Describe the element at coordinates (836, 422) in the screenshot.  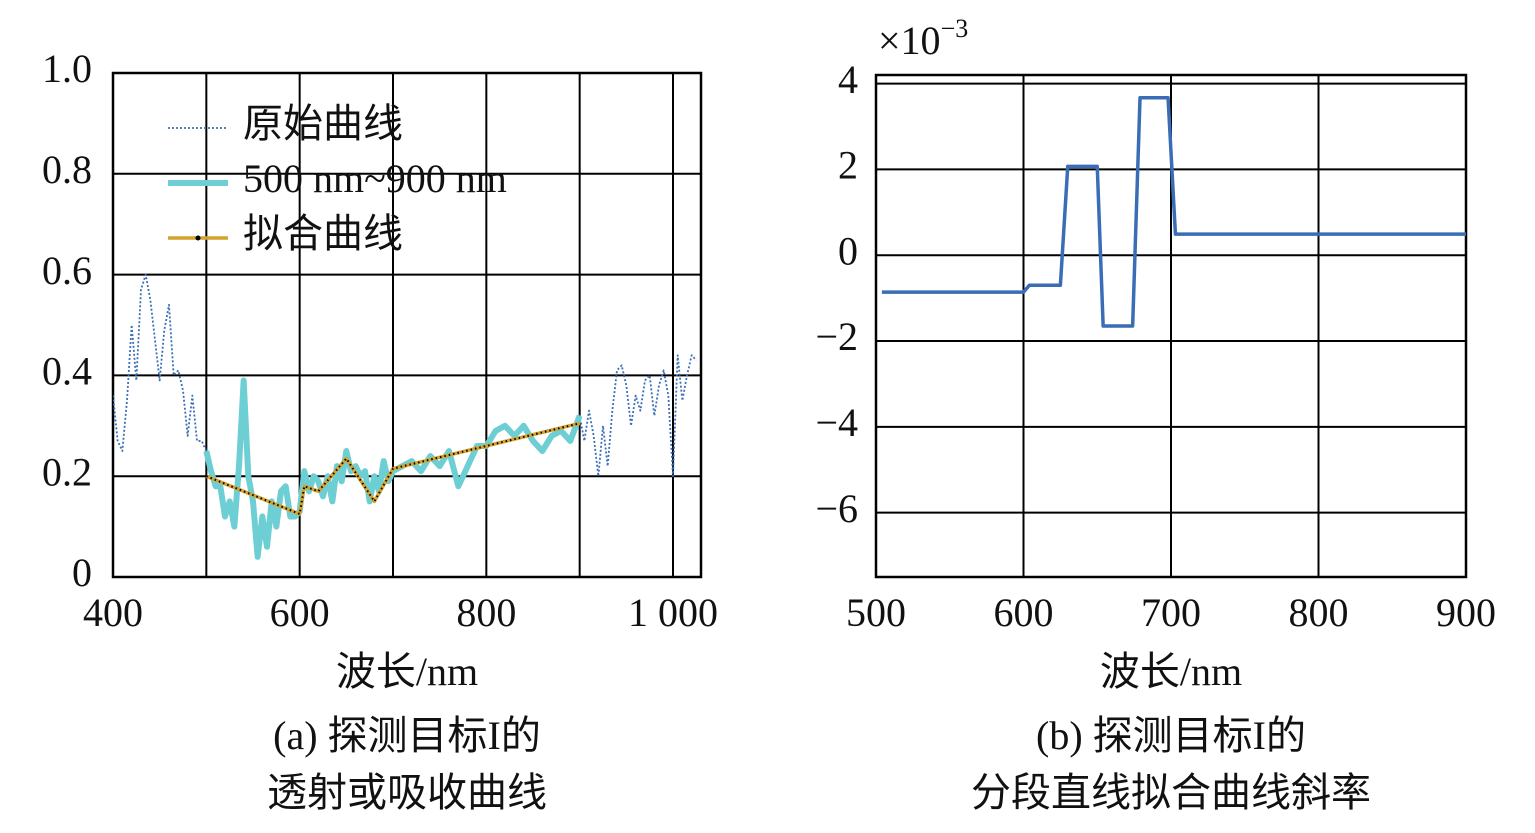
I see `y-tick-label: −4` at that location.